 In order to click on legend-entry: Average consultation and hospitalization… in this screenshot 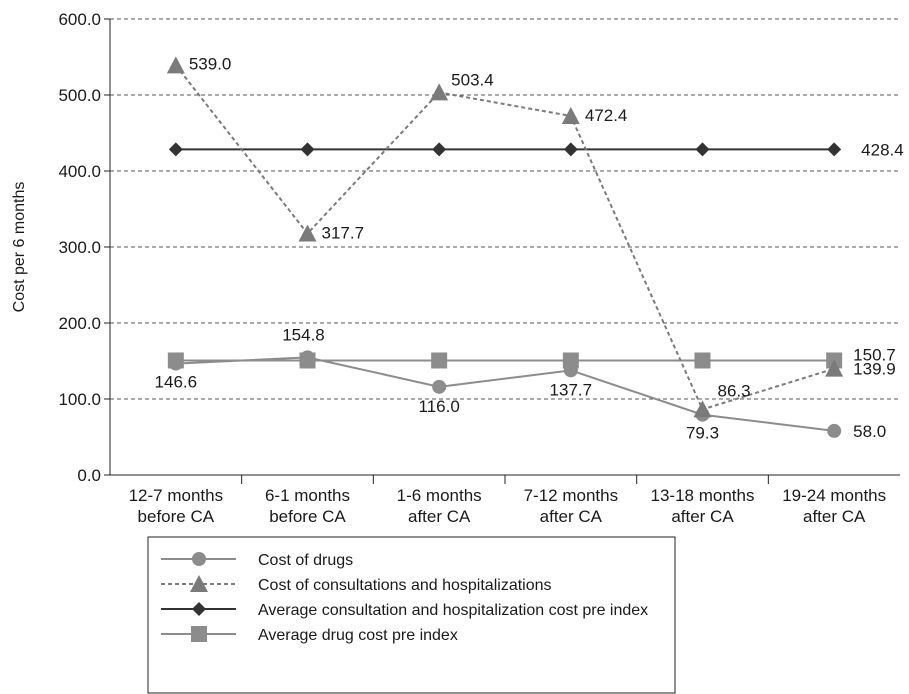, I will do `click(453, 610)`.